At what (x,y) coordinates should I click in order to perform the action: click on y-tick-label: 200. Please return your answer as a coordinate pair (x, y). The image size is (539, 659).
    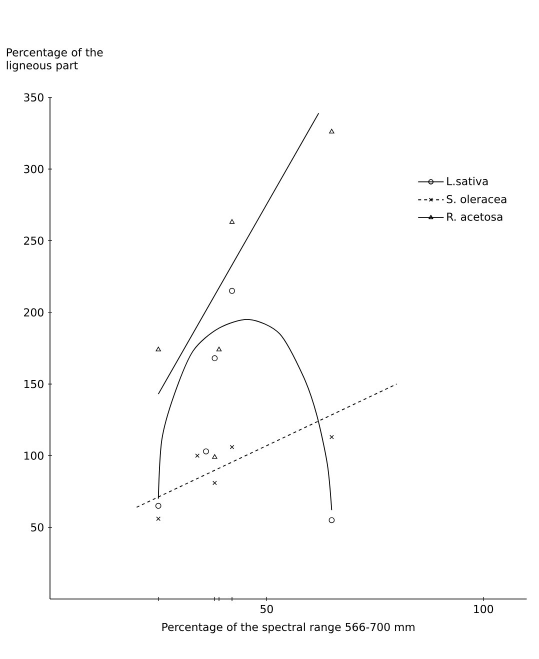
    Looking at the image, I should click on (34, 312).